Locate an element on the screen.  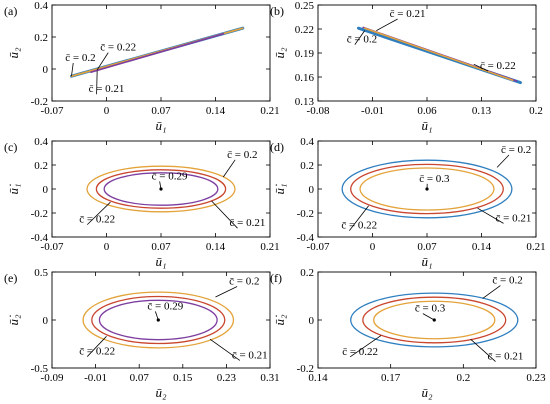
y-tick-label: 0.16 is located at coordinates (305, 78).